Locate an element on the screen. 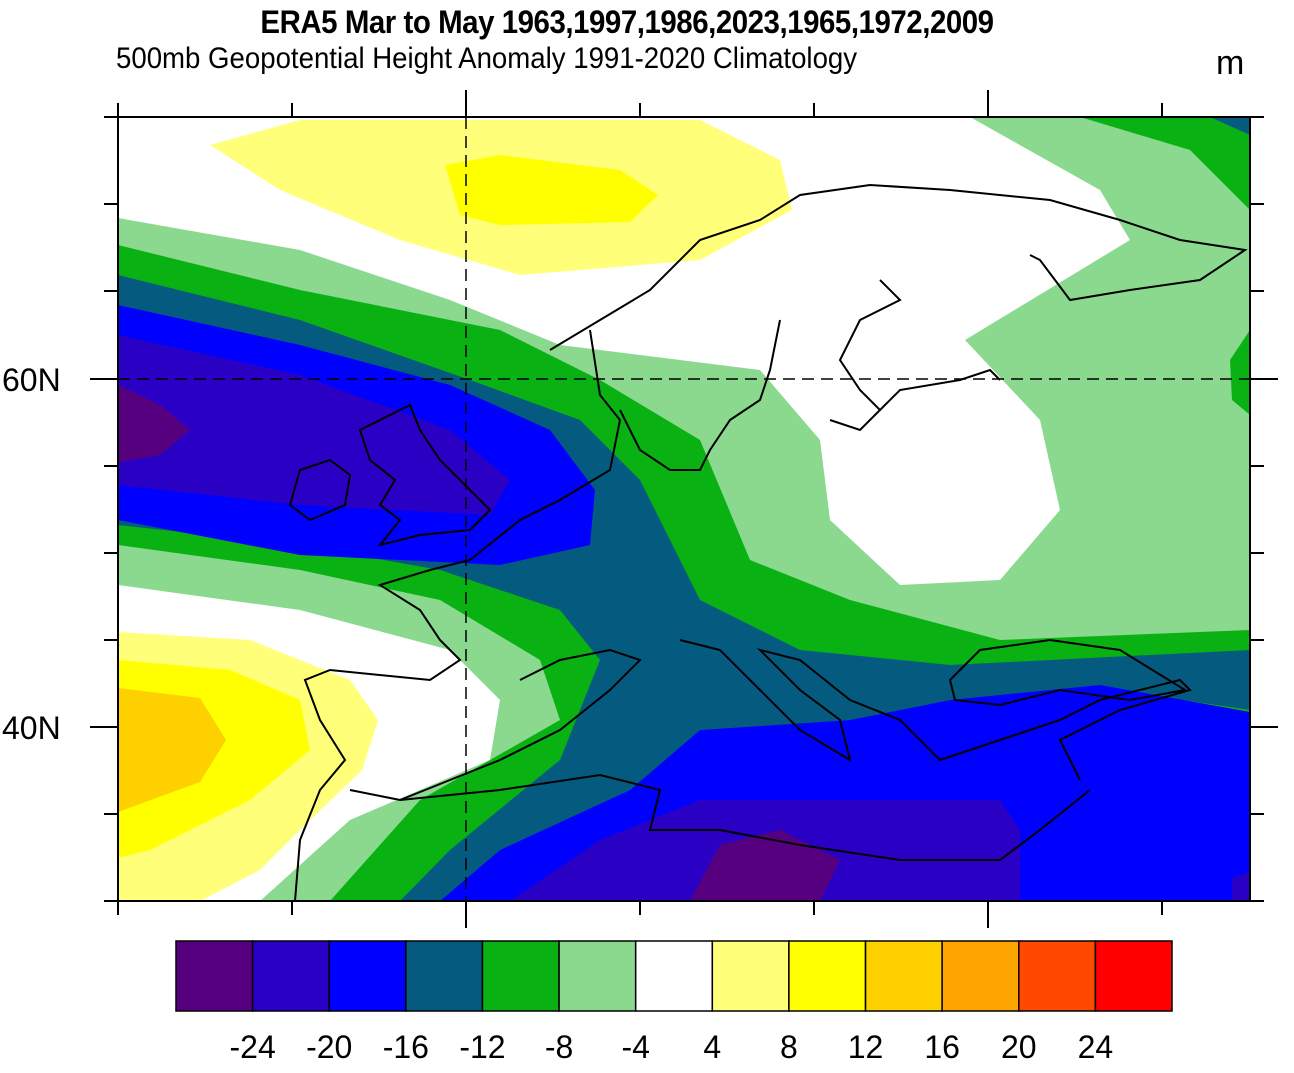 This screenshot has width=1294, height=1073. band-minus20-se is located at coordinates (1241, 886).